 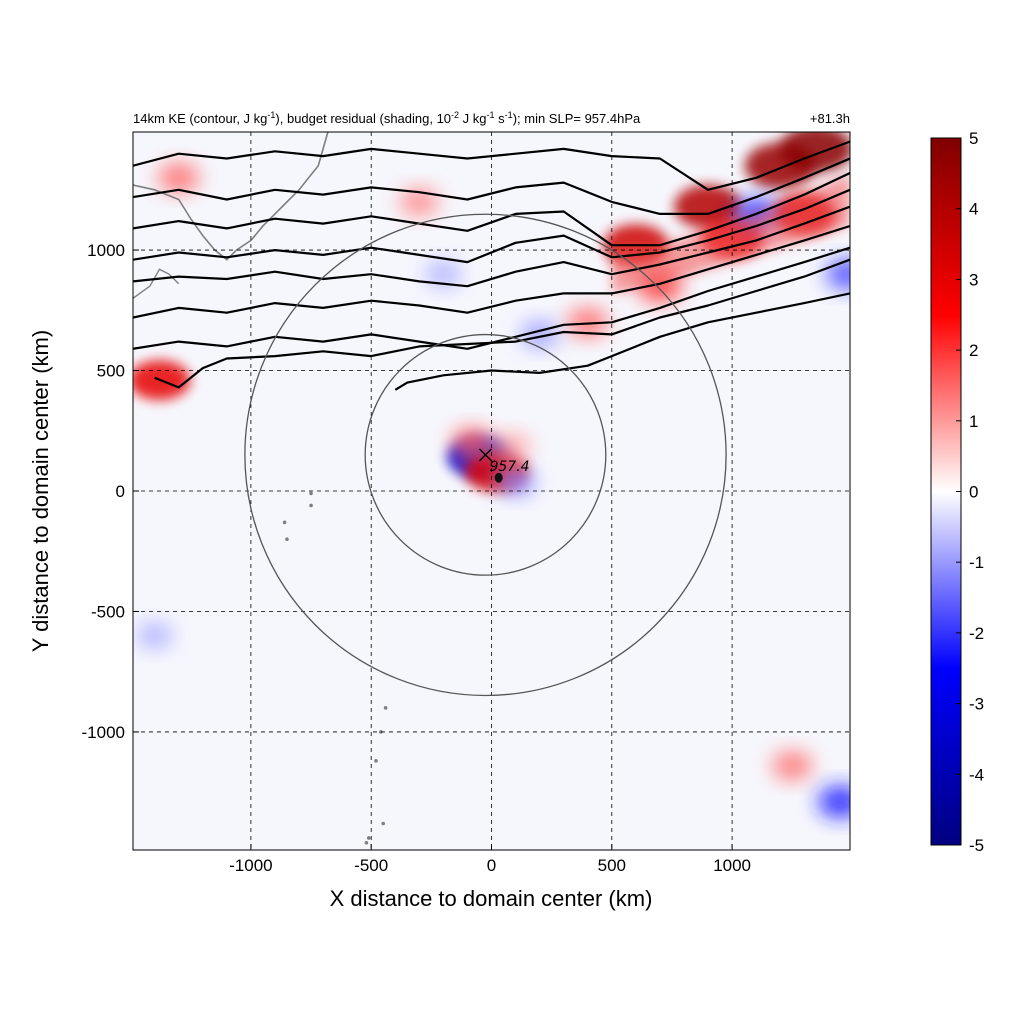 What do you see at coordinates (732, 865) in the screenshot?
I see `x-tick-label: 1000` at bounding box center [732, 865].